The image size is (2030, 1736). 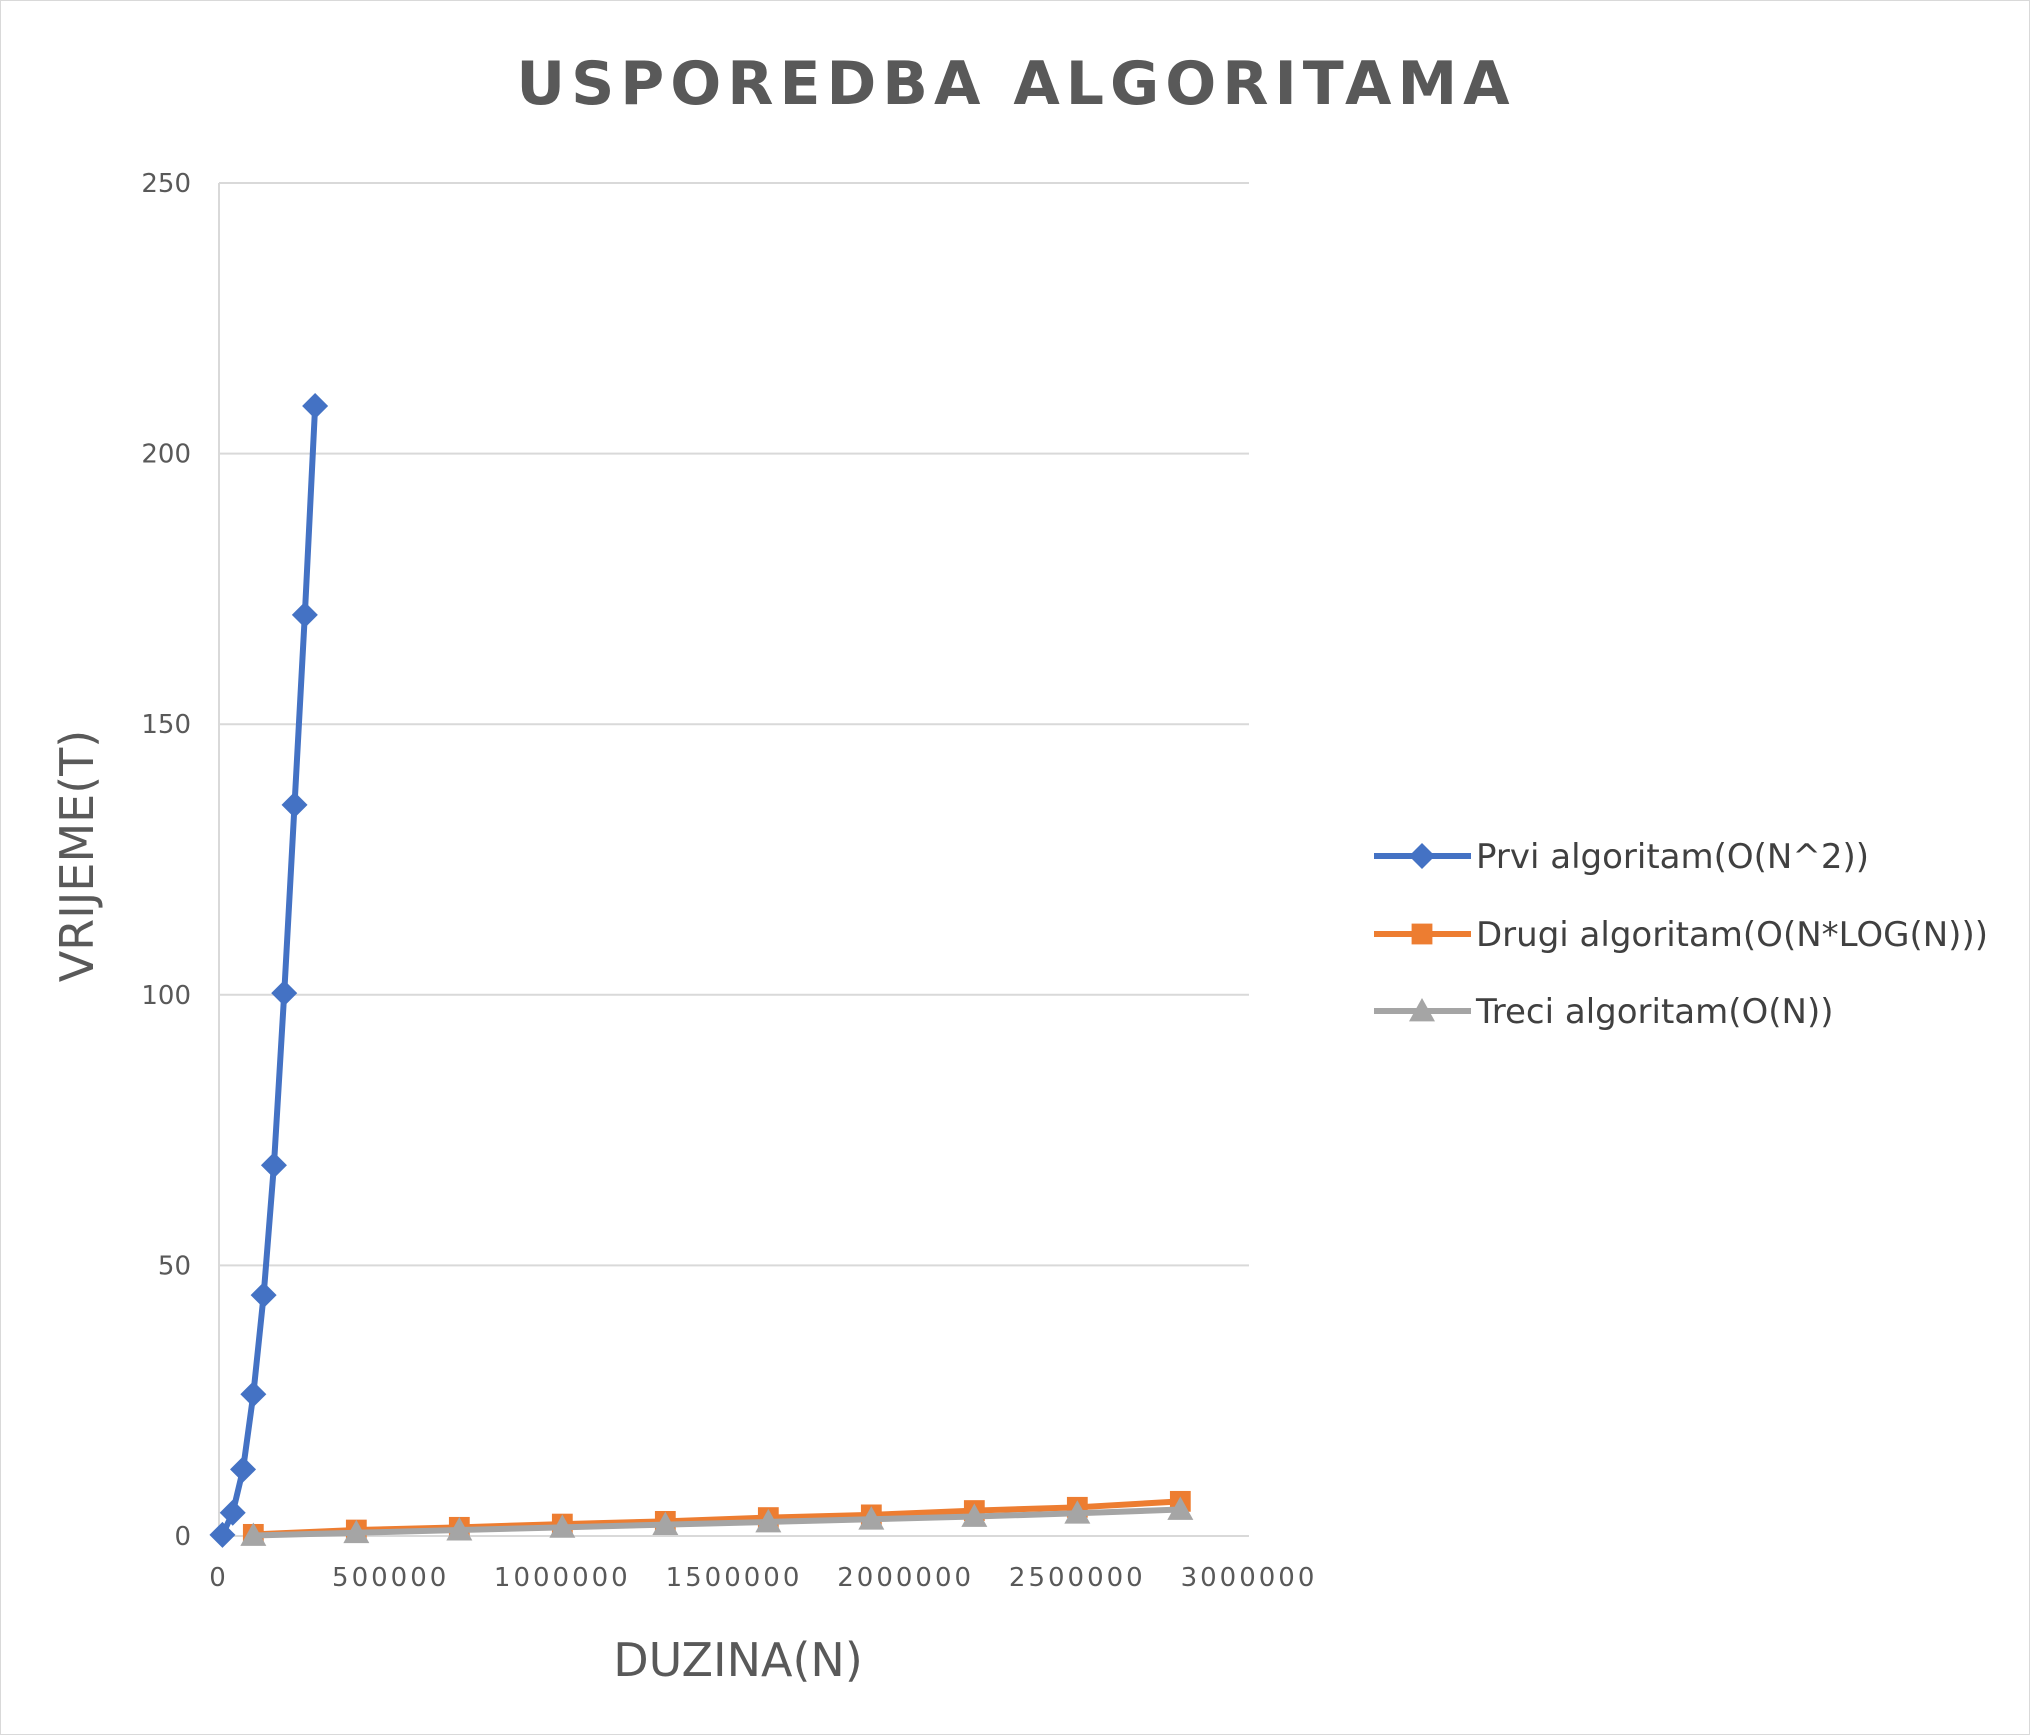 What do you see at coordinates (219, 1578) in the screenshot?
I see `x-tick-label: 0` at bounding box center [219, 1578].